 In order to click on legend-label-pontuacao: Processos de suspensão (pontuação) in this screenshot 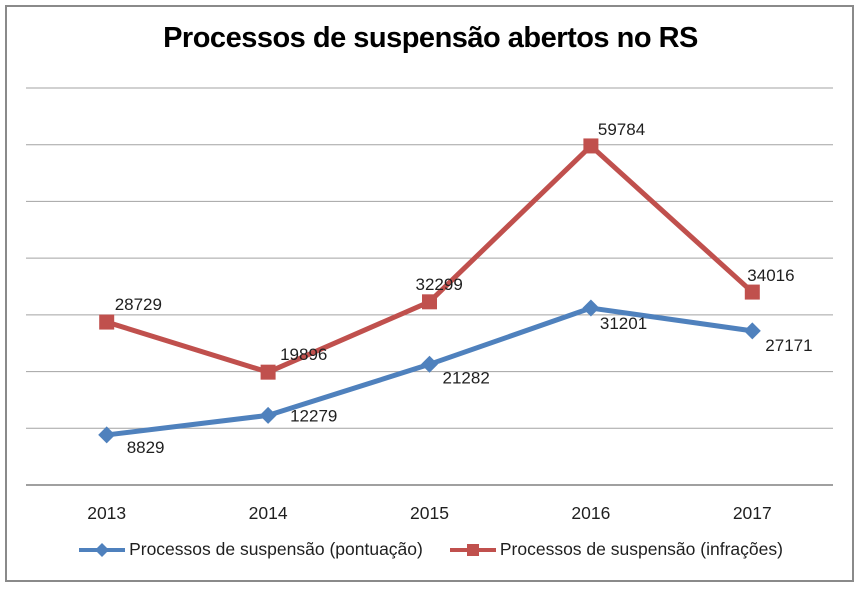, I will do `click(276, 549)`.